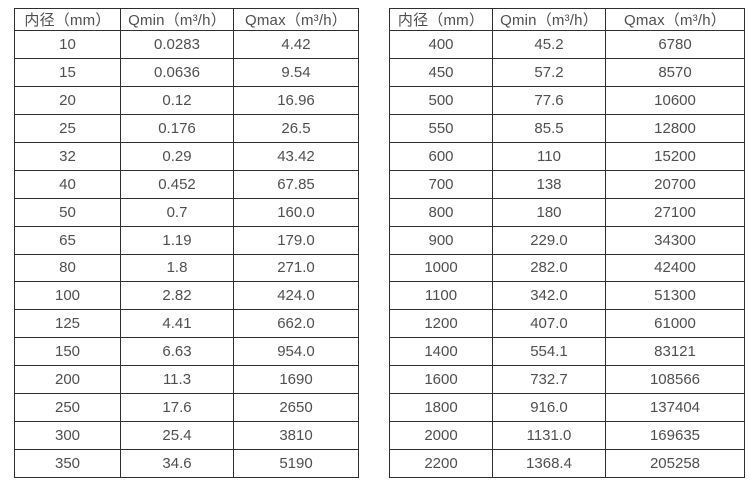  Describe the element at coordinates (441, 380) in the screenshot. I see `diameter-cell: 1600` at that location.